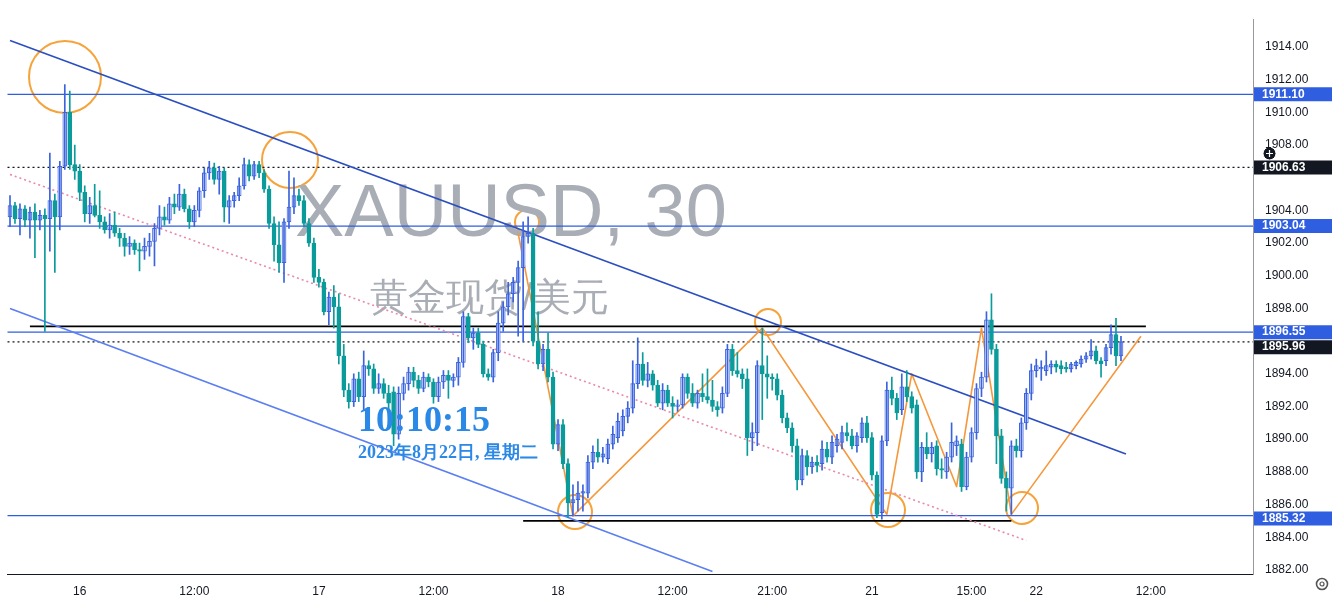  What do you see at coordinates (1287, 144) in the screenshot?
I see `y-tick-label: 1908.00` at bounding box center [1287, 144].